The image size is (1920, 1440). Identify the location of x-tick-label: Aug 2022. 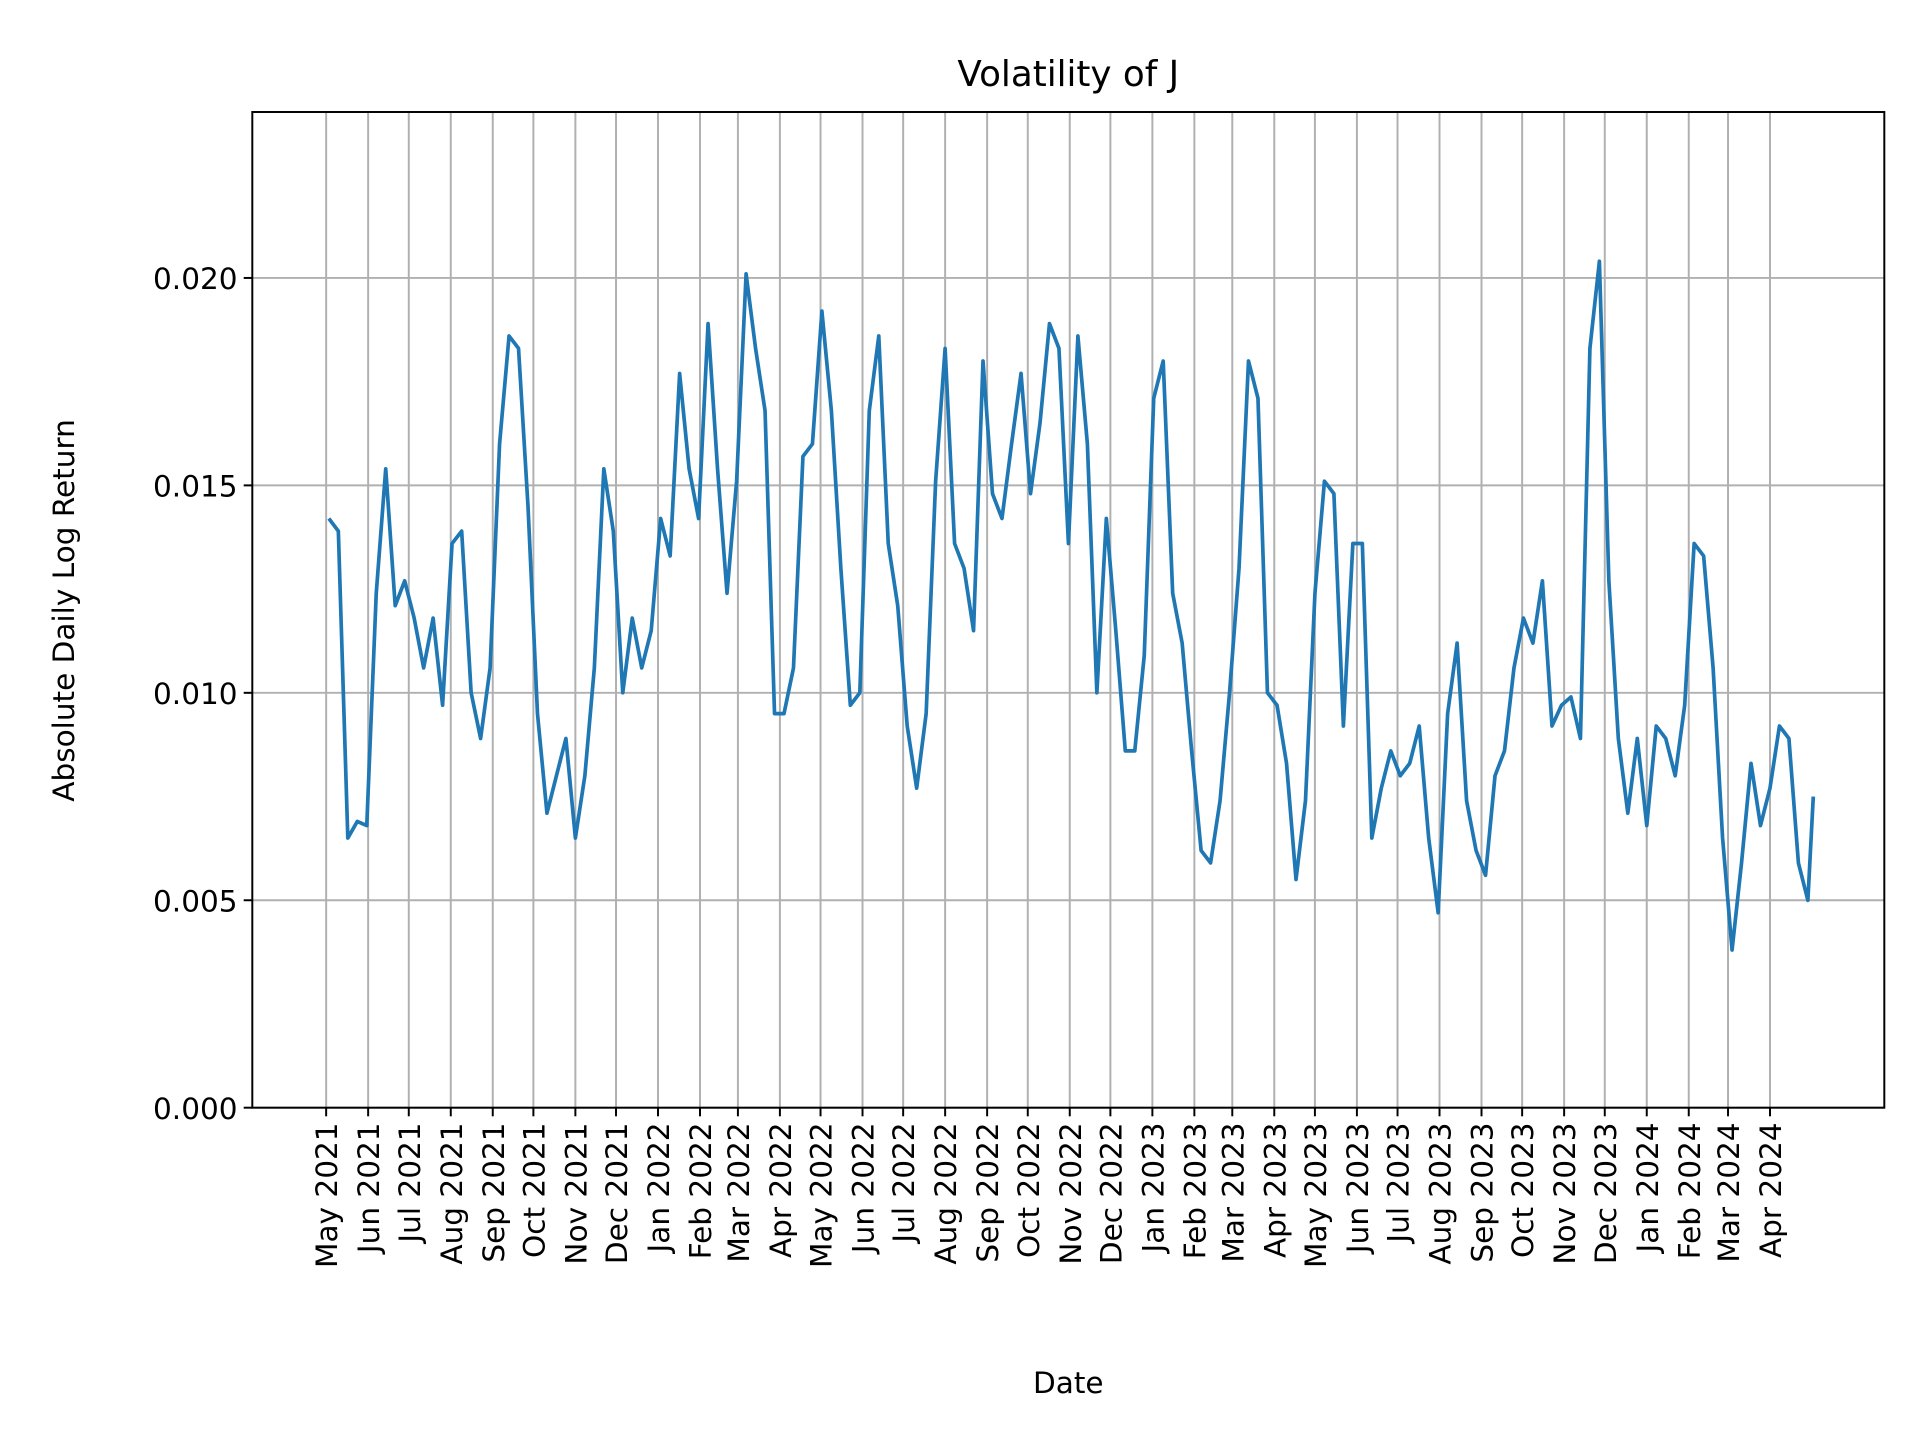
(946, 1193).